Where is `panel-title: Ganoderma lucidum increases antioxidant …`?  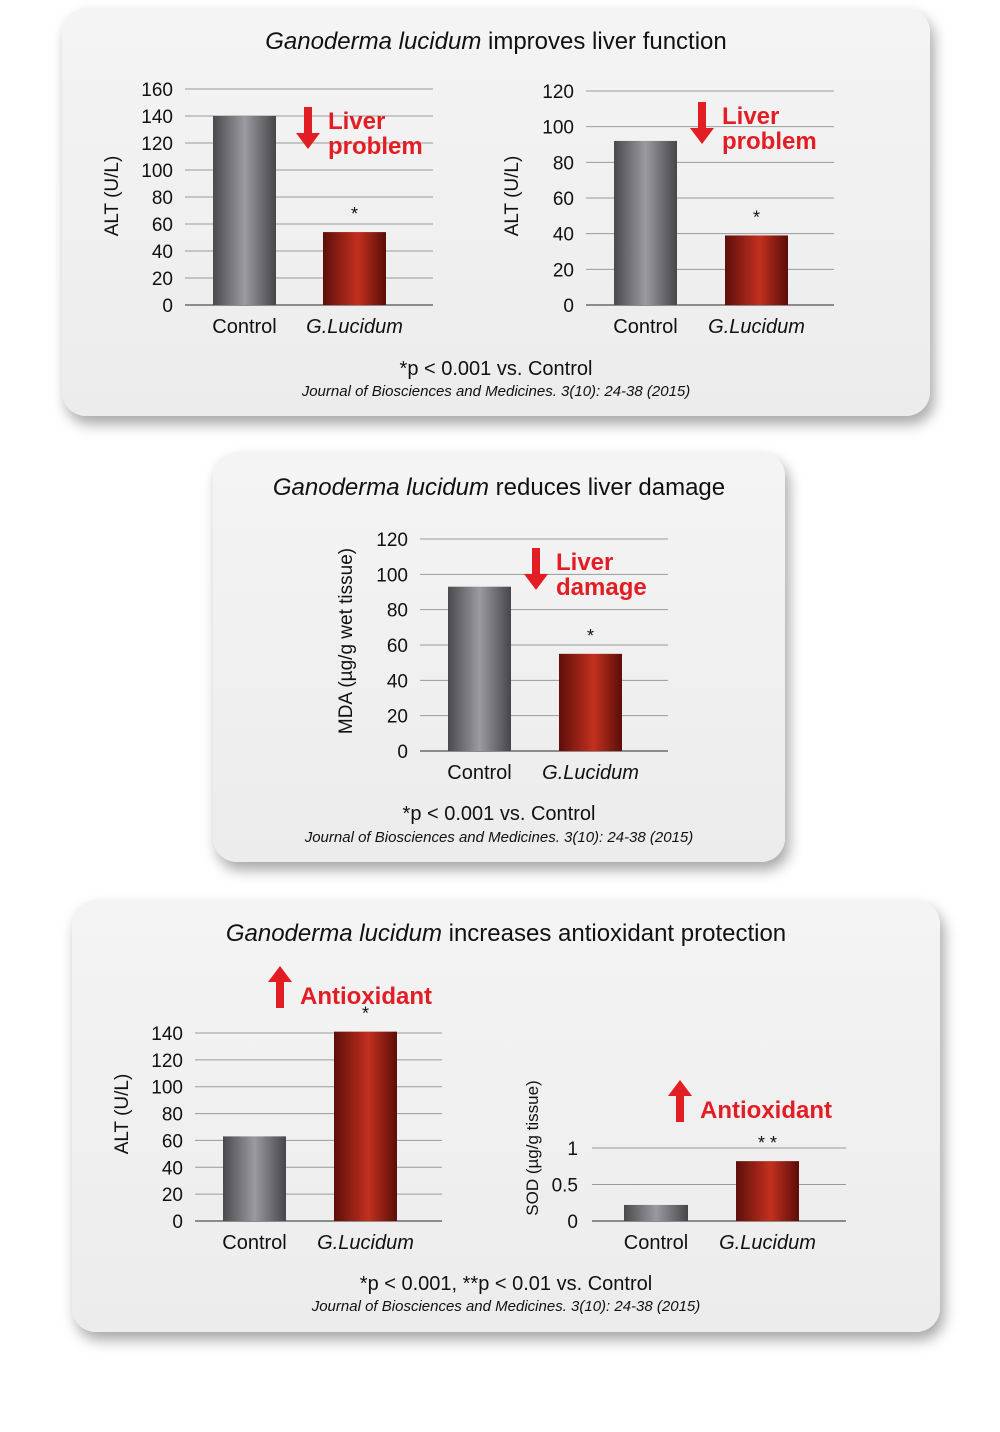 panel-title: Ganoderma lucidum increases antioxidant … is located at coordinates (506, 934).